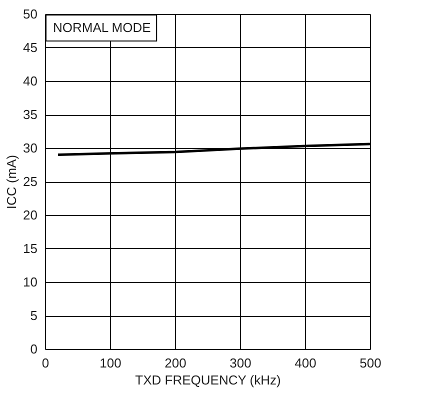  What do you see at coordinates (30, 248) in the screenshot?
I see `y-tick-label: 15` at bounding box center [30, 248].